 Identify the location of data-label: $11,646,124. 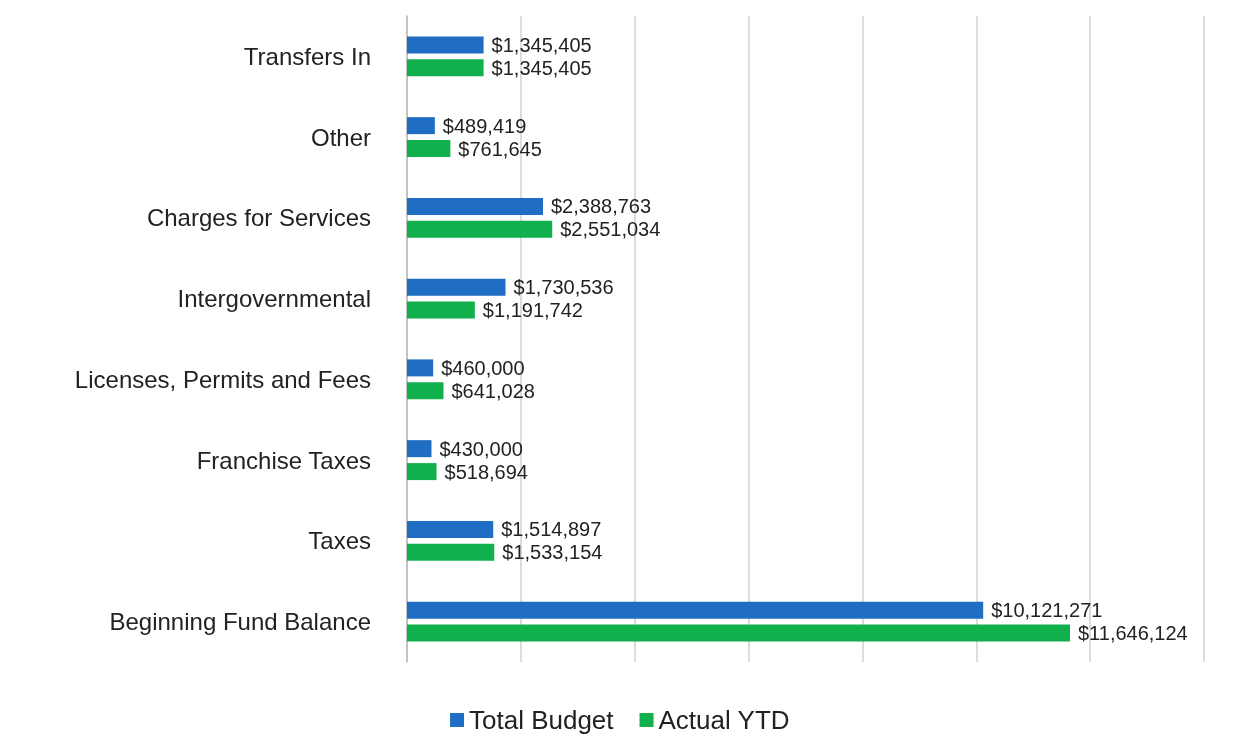
(1133, 633).